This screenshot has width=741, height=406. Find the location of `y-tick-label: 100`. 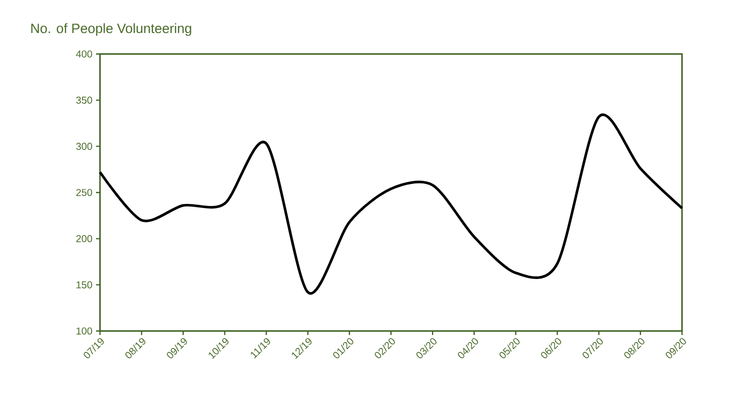

y-tick-label: 100 is located at coordinates (84, 331).